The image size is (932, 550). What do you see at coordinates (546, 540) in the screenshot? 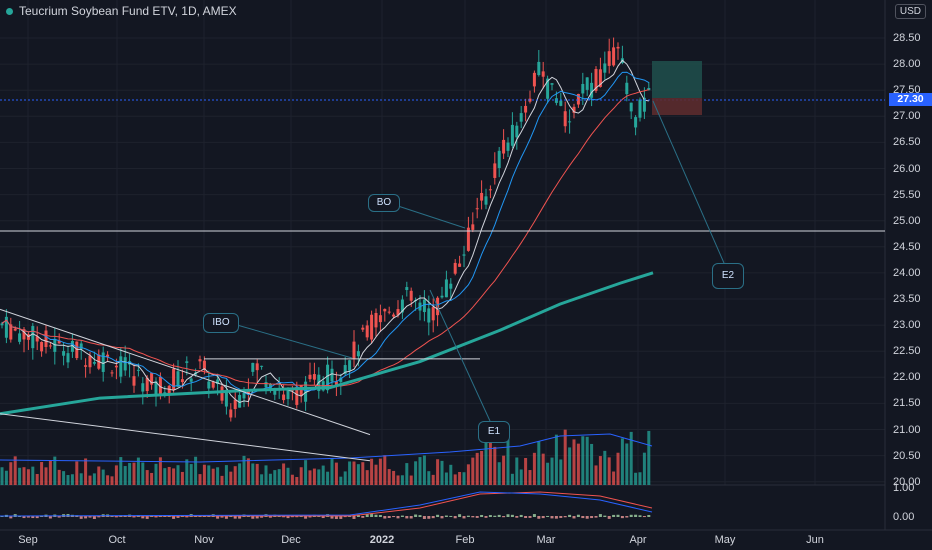
I see `time-label: Mar` at bounding box center [546, 540].